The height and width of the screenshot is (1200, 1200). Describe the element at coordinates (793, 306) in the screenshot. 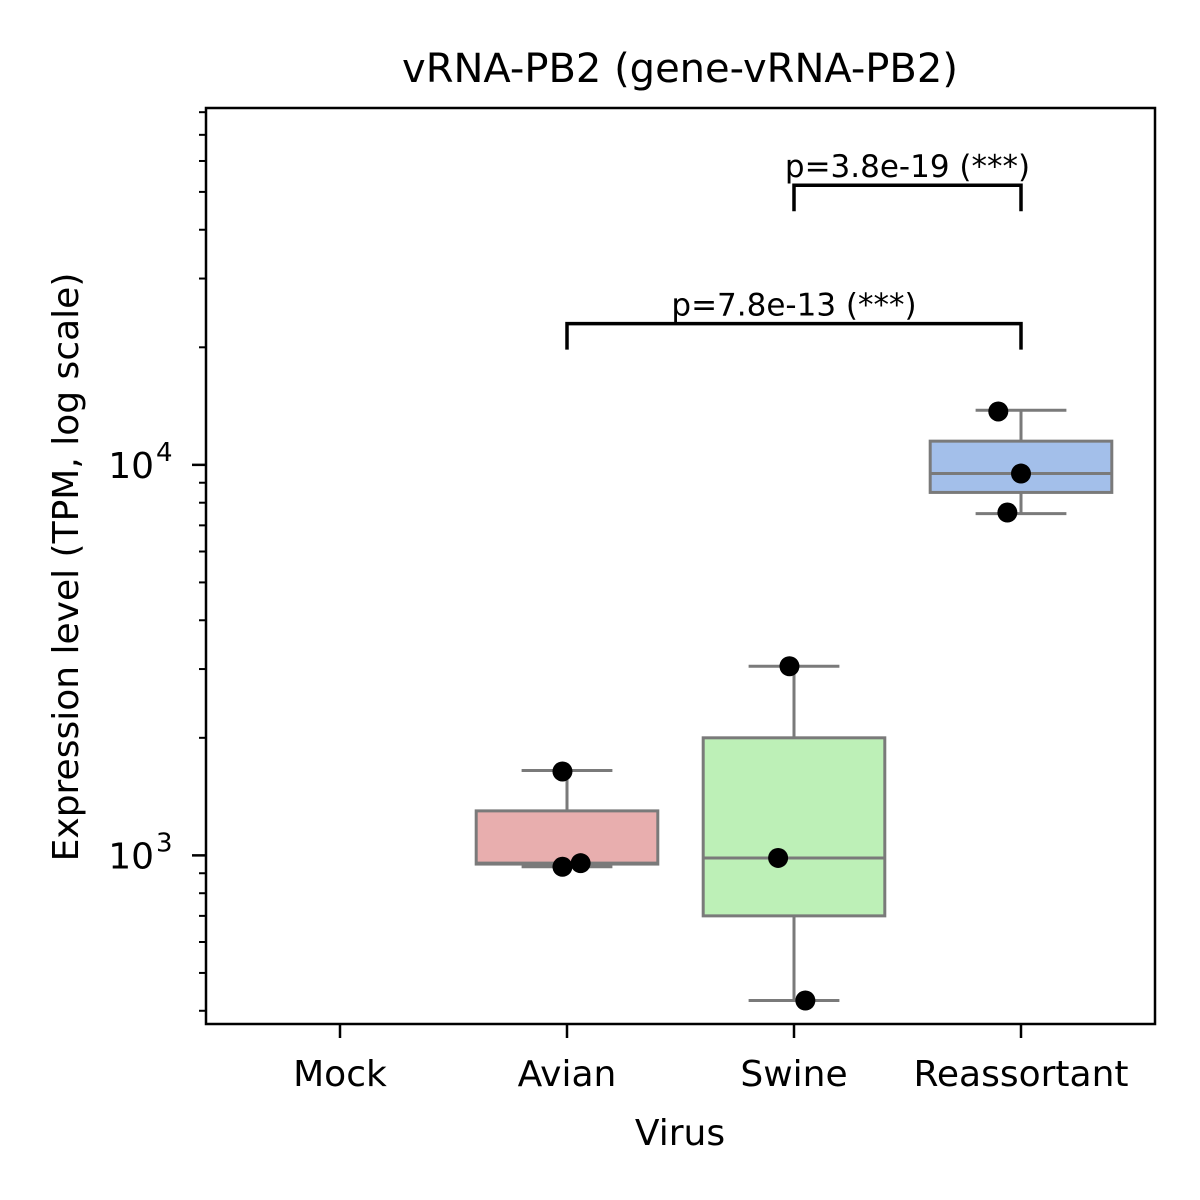

I see `p-value-label: p=7.8e-13 (***)` at that location.